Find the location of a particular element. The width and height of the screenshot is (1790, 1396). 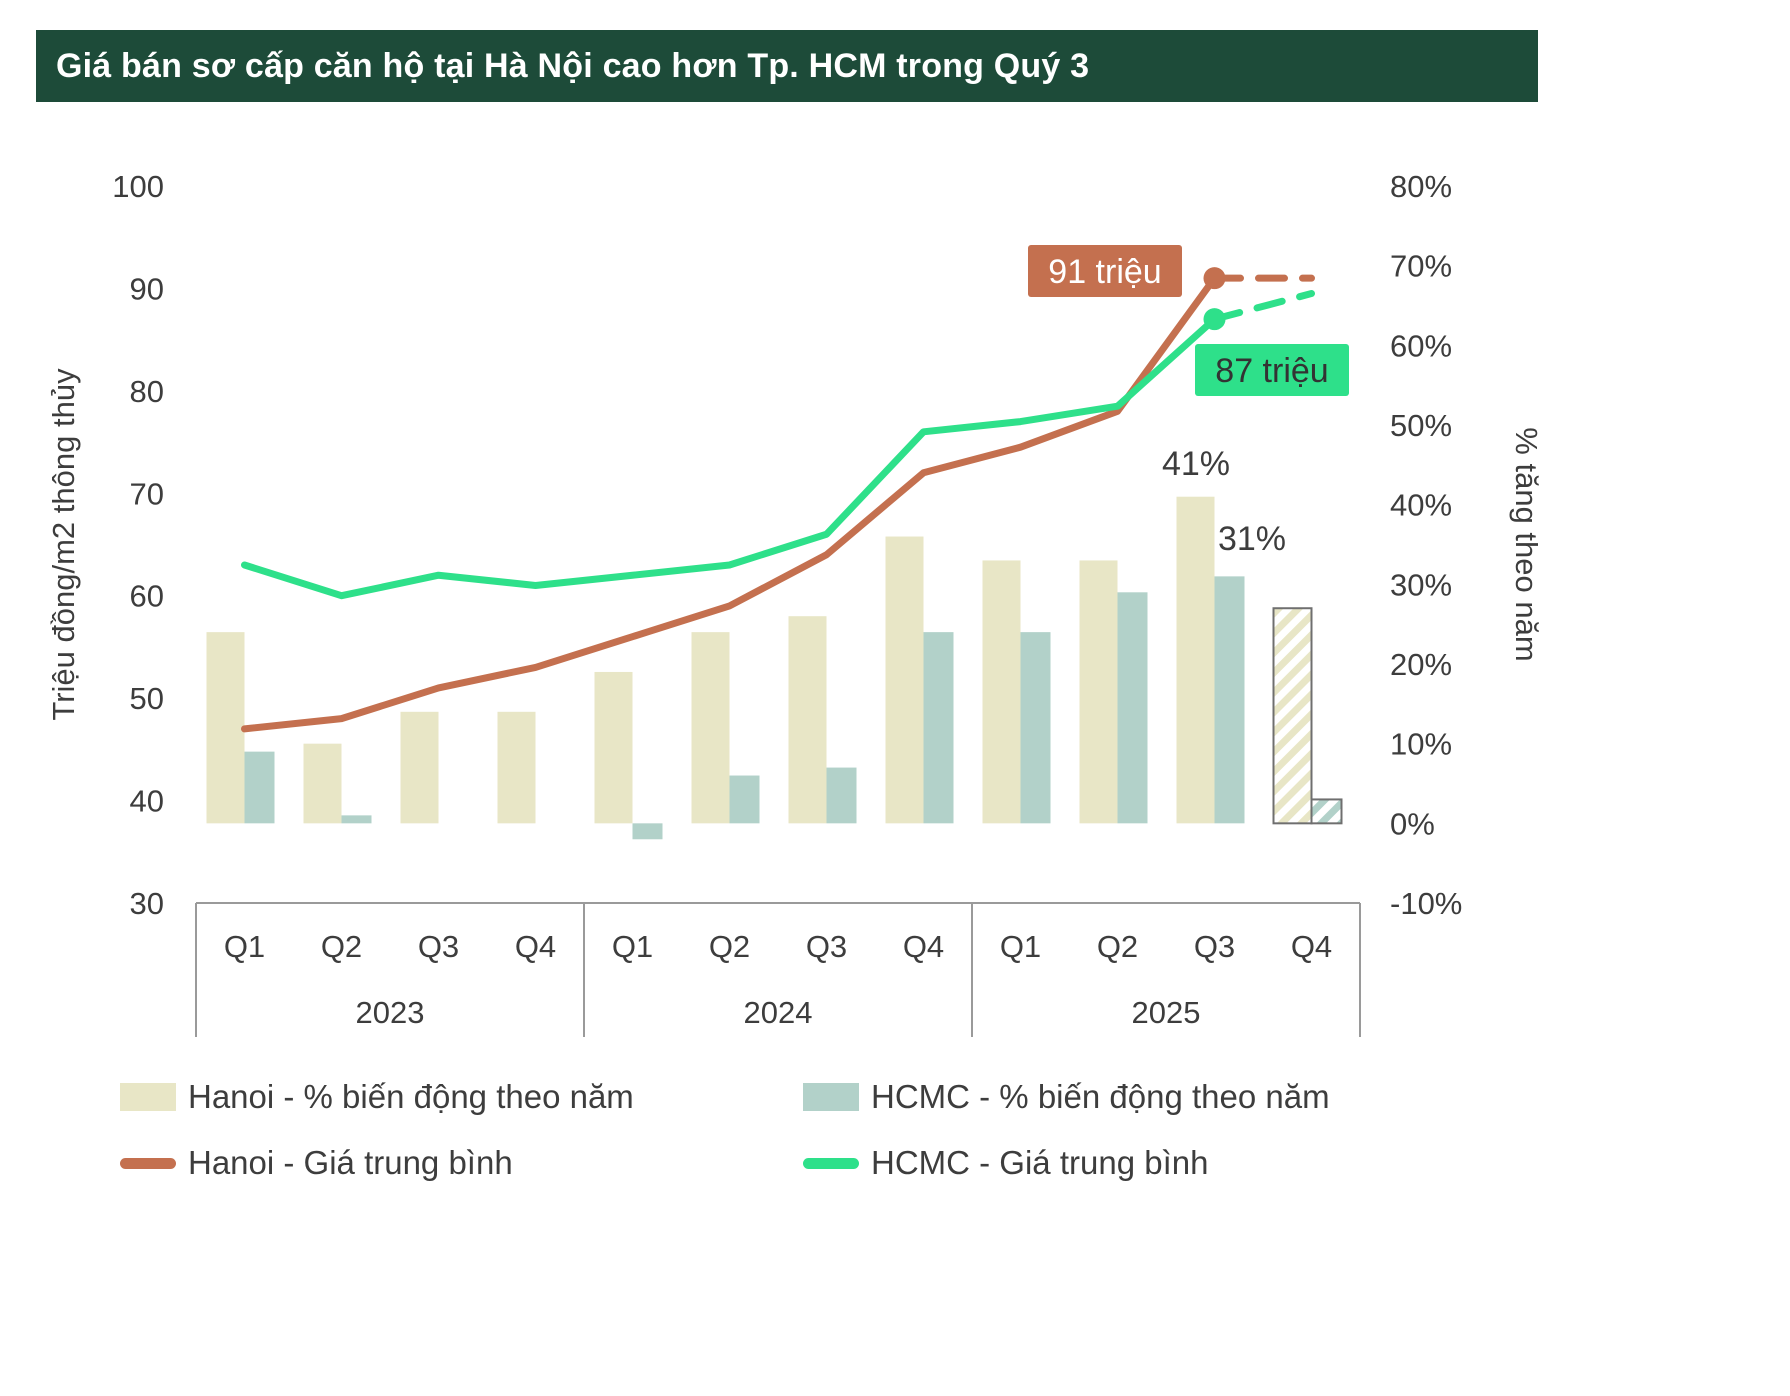

svg-text: 87 triệu is located at coordinates (1271, 371).